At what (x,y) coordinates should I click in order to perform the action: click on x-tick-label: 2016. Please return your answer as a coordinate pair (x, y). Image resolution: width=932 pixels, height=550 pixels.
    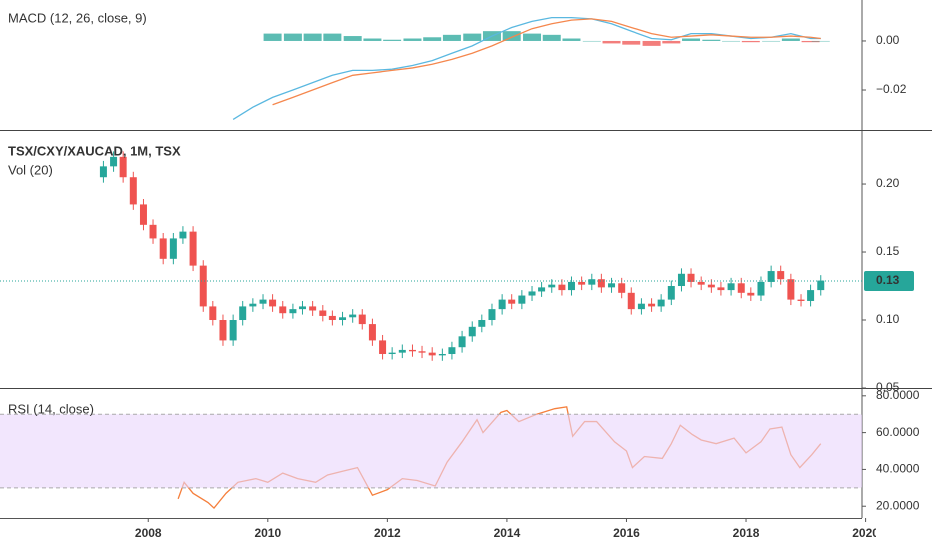
    Looking at the image, I should click on (626, 533).